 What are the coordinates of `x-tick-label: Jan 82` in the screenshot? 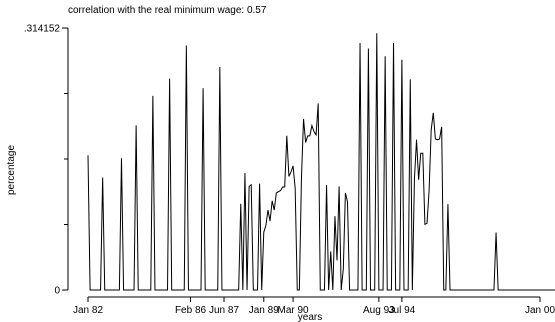 It's located at (88, 310).